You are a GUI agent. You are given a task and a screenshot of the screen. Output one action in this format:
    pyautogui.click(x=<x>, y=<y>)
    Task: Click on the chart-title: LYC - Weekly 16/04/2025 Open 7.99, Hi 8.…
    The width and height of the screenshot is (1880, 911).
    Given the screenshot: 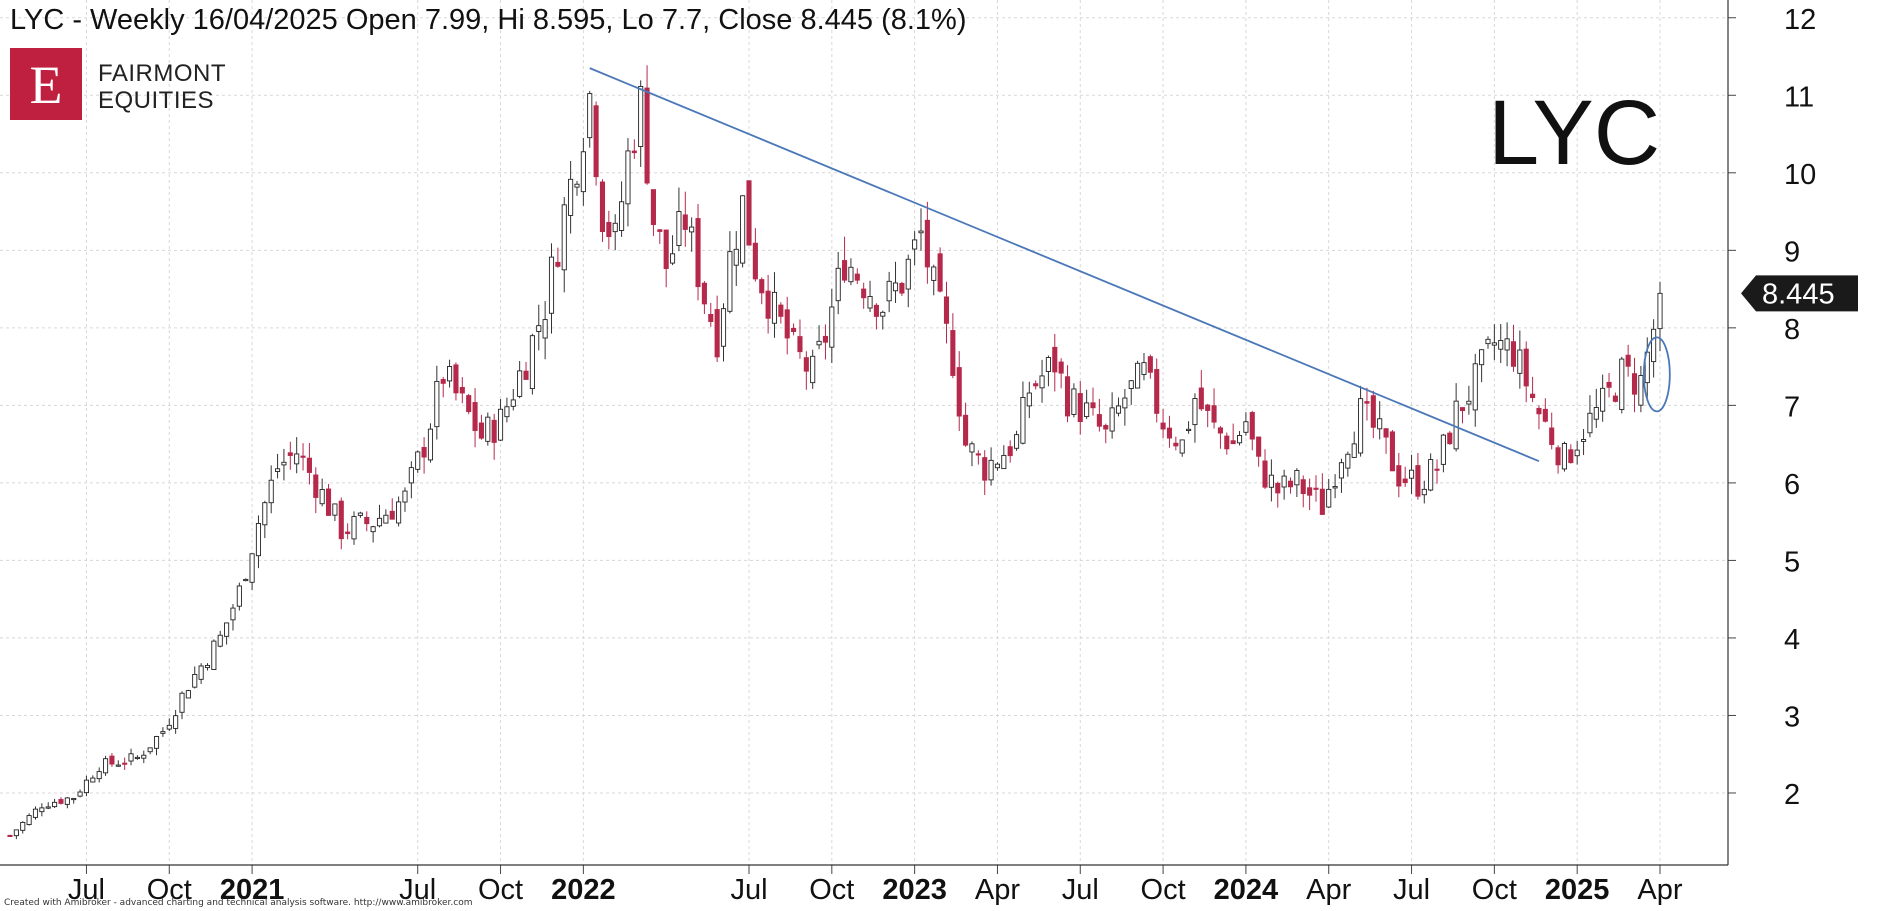 What is the action you would take?
    pyautogui.click(x=488, y=20)
    